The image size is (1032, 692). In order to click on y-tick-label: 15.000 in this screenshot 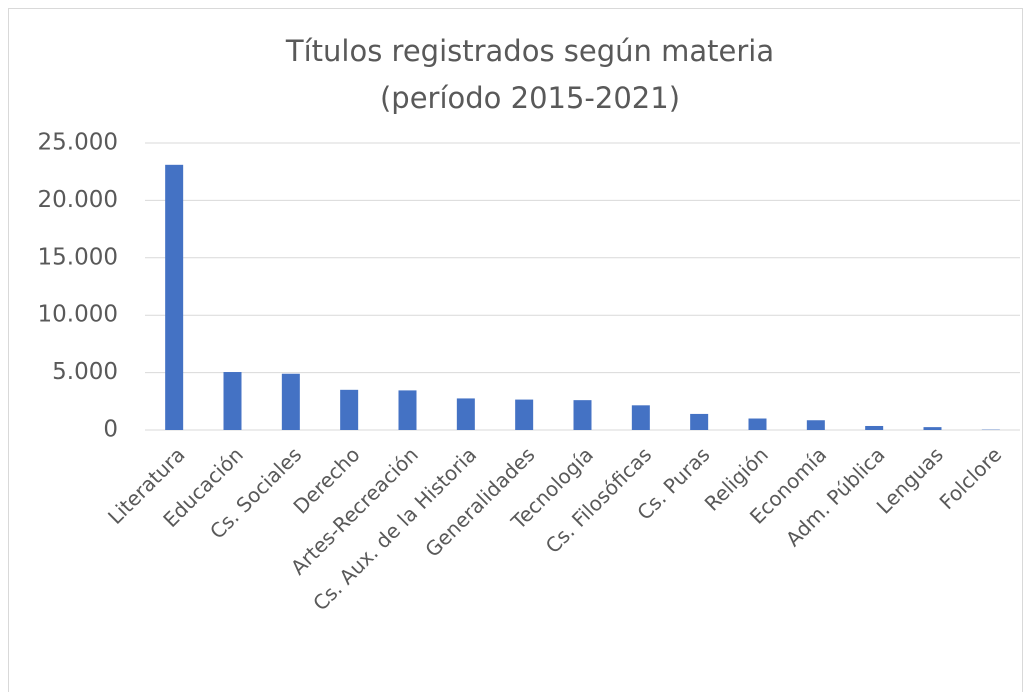, I will do `click(78, 257)`.